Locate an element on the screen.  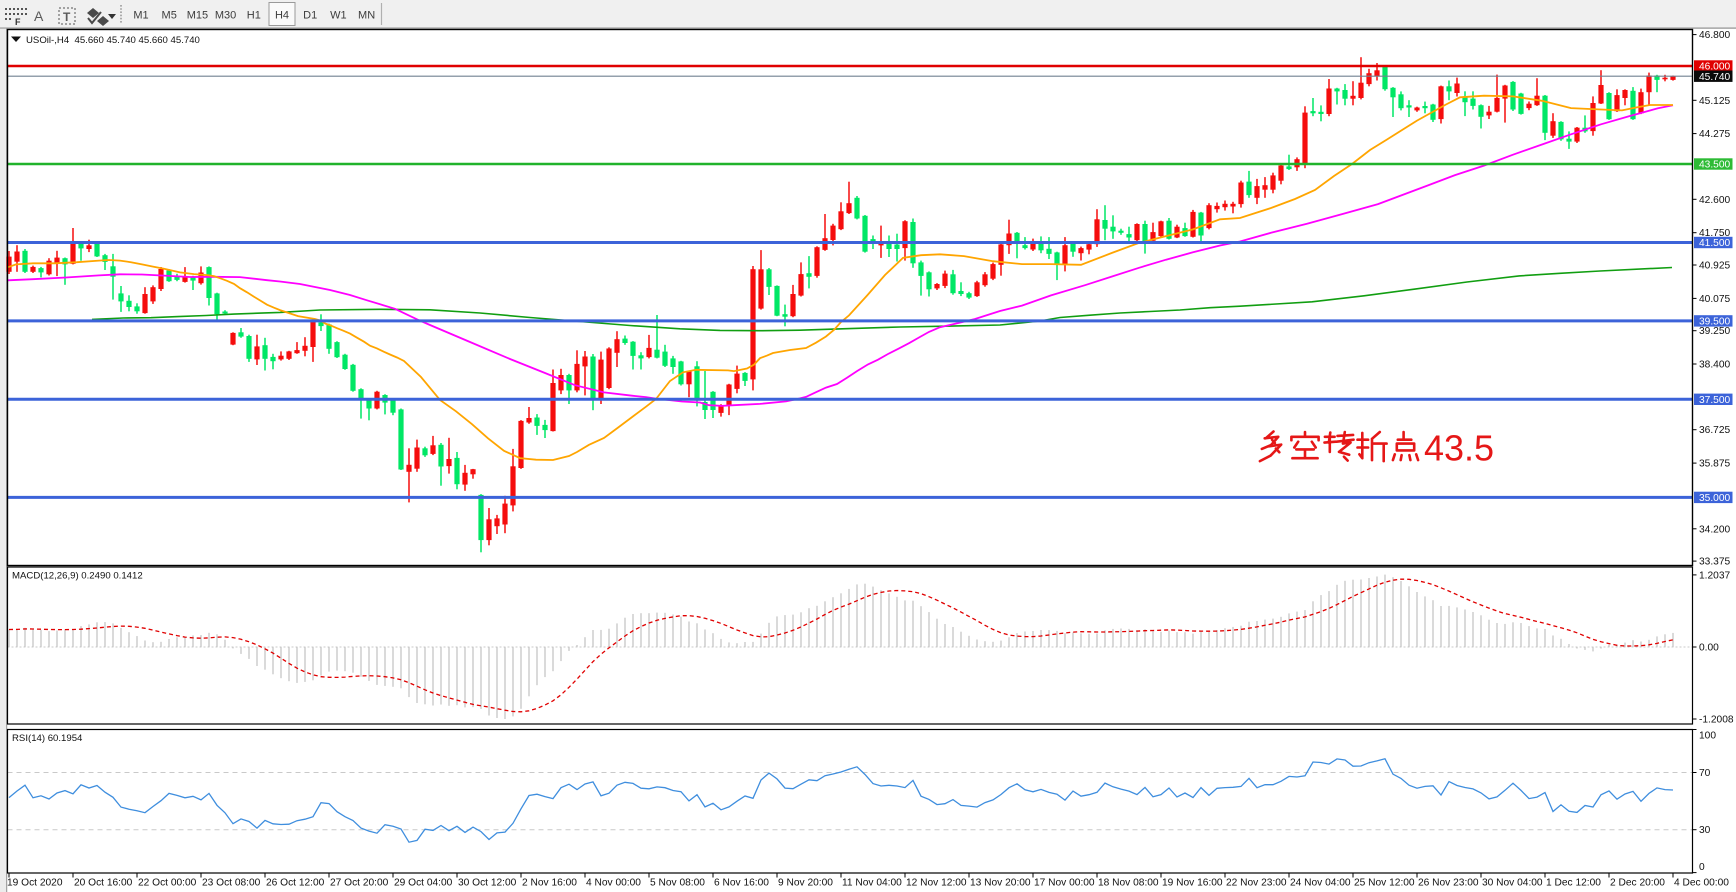
svg-text: 100 is located at coordinates (1707, 736).